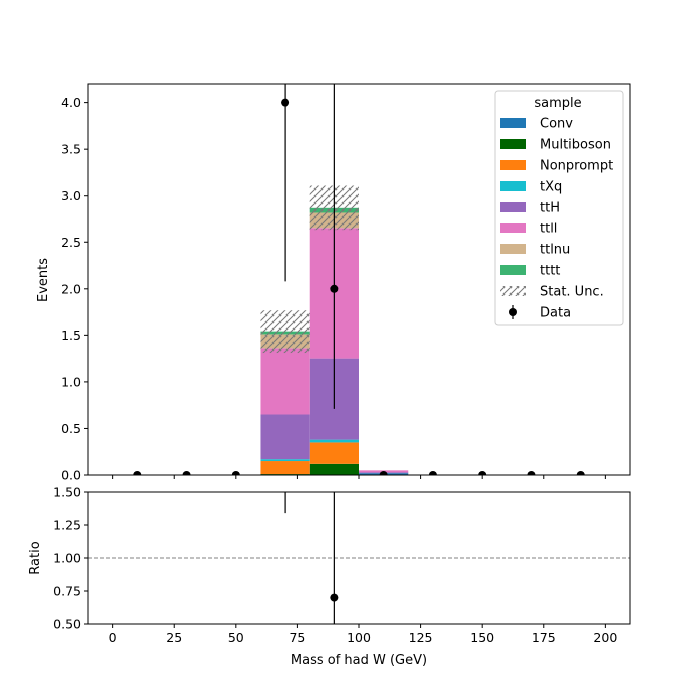 The width and height of the screenshot is (700, 700). Describe the element at coordinates (71, 195) in the screenshot. I see `main-y-tick-label-6: 3.0` at that location.